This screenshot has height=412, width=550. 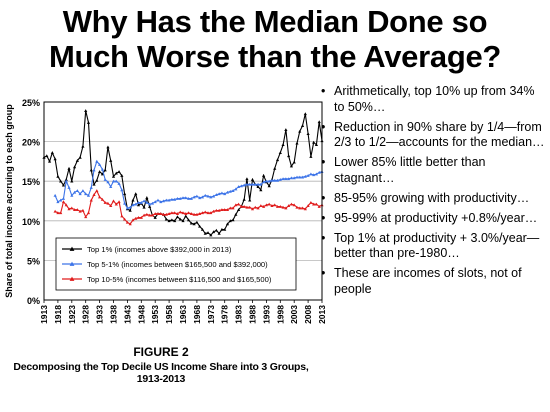 I want to click on legend-box, so click(x=176, y=264).